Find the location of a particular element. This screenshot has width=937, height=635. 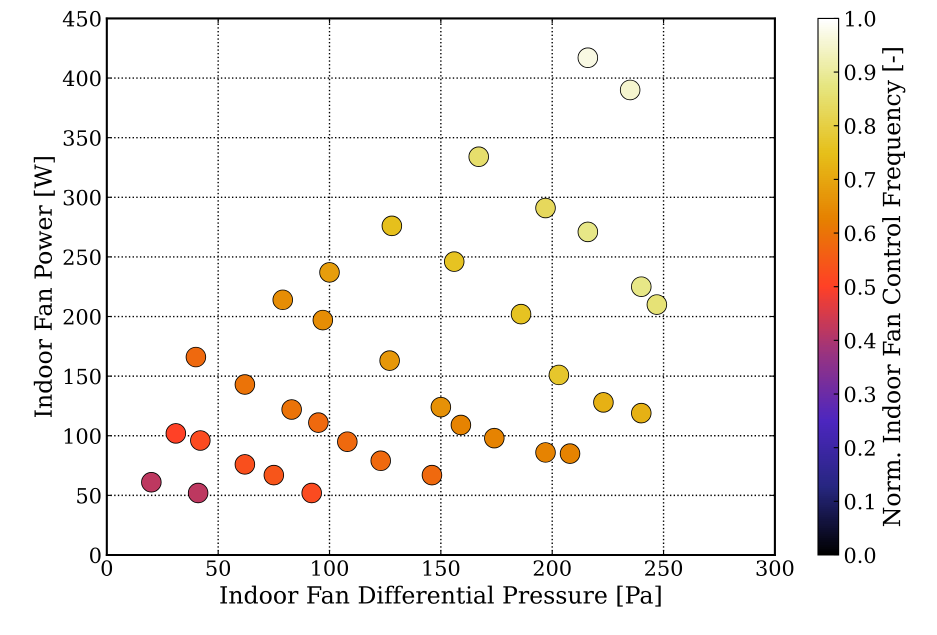

y-tick-label: 300 is located at coordinates (82, 198).